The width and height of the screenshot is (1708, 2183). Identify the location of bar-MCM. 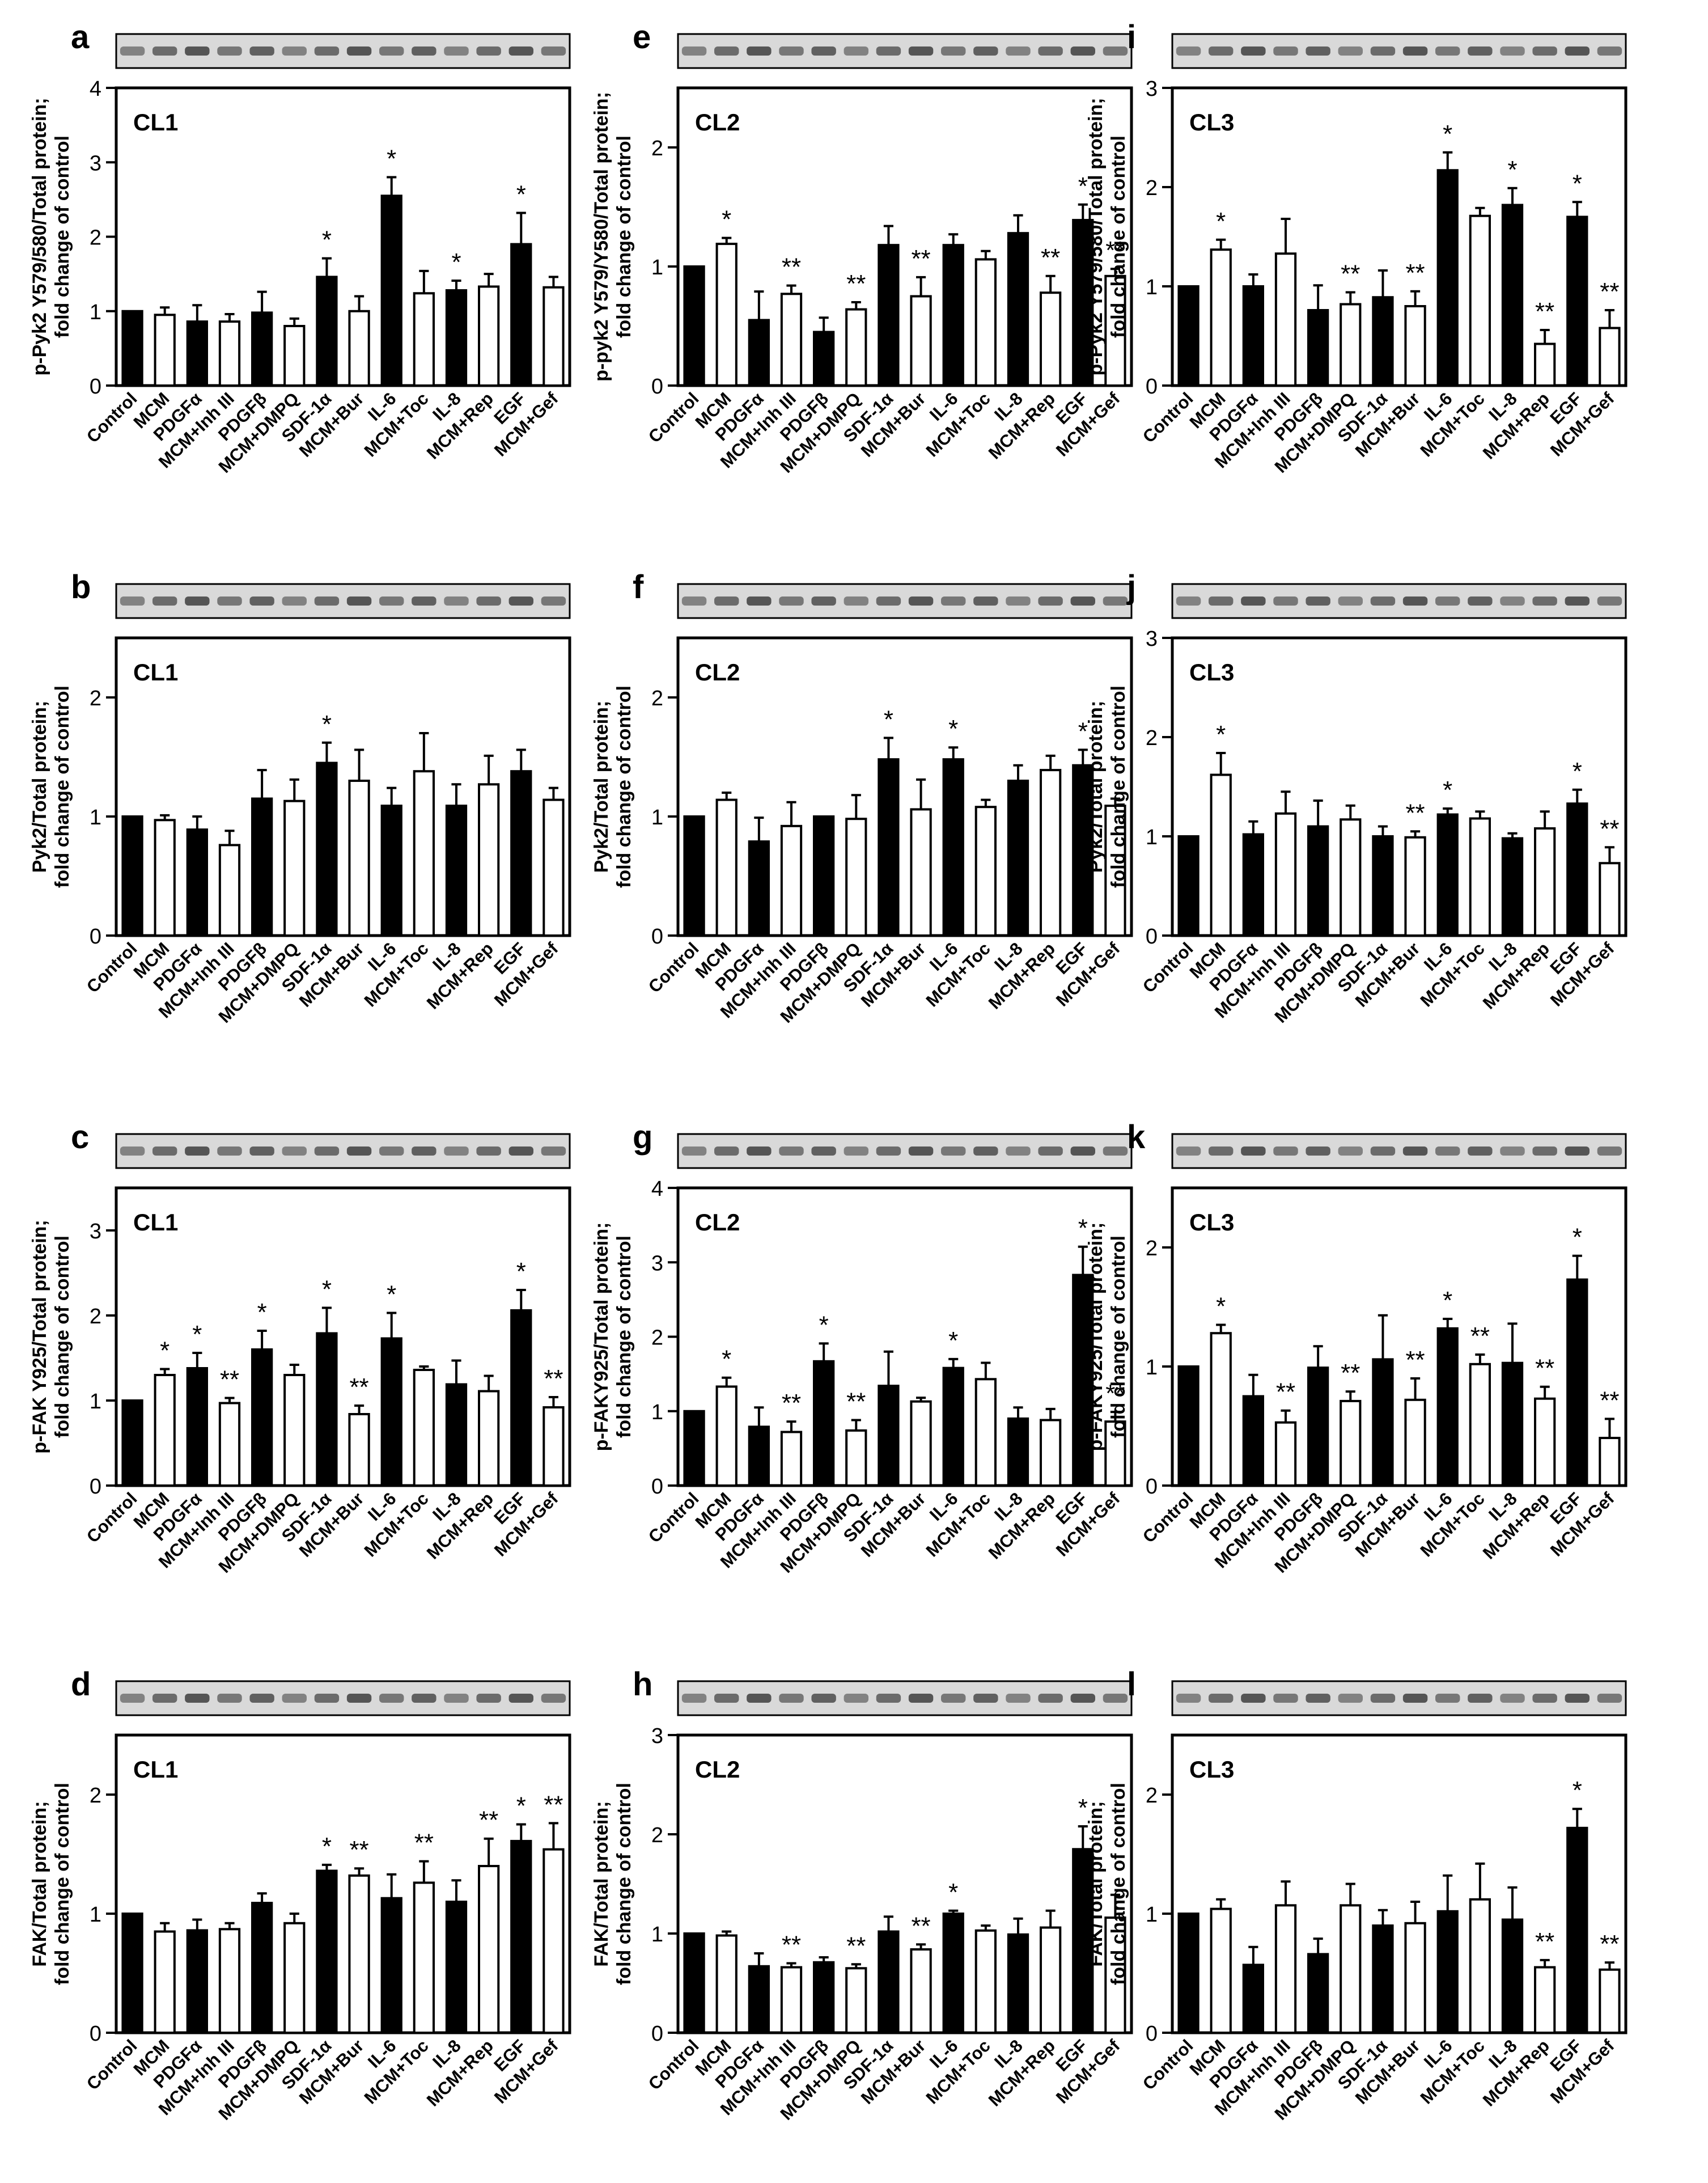
(165, 1430).